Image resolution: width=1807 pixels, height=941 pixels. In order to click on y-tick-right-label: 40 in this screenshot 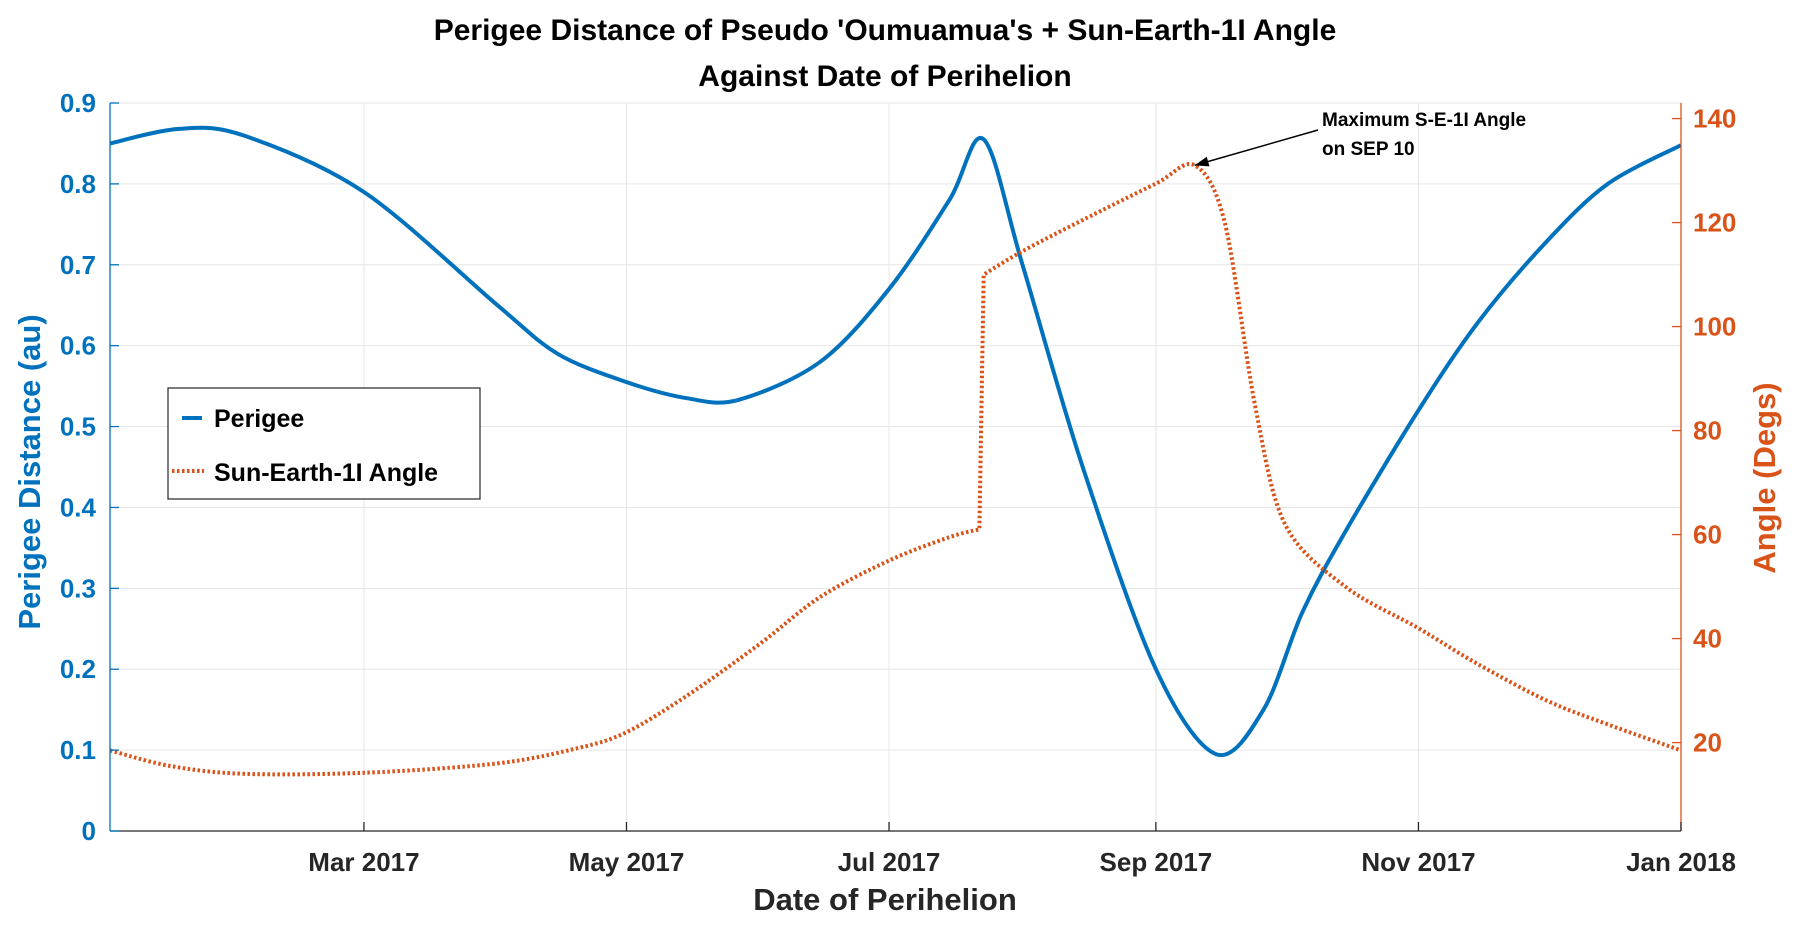, I will do `click(1707, 639)`.